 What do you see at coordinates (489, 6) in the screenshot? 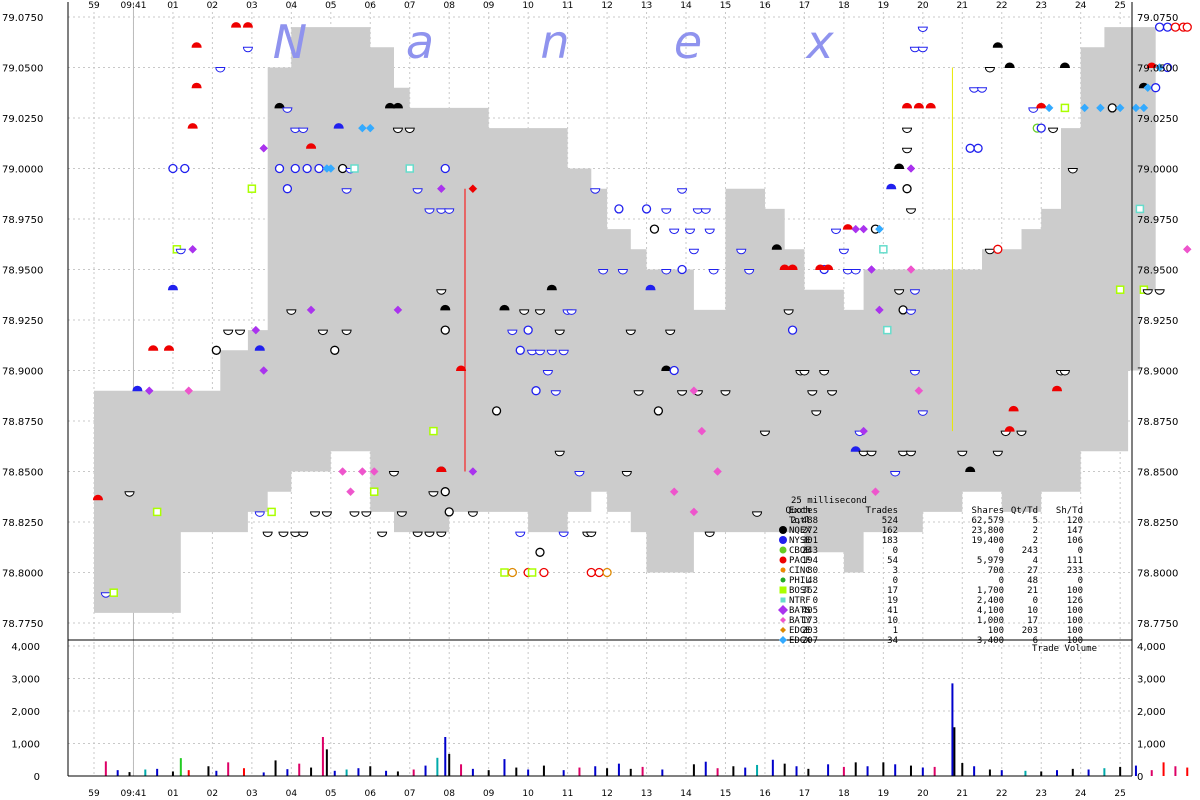
I see `x-tick-label-top: 09` at bounding box center [489, 6].